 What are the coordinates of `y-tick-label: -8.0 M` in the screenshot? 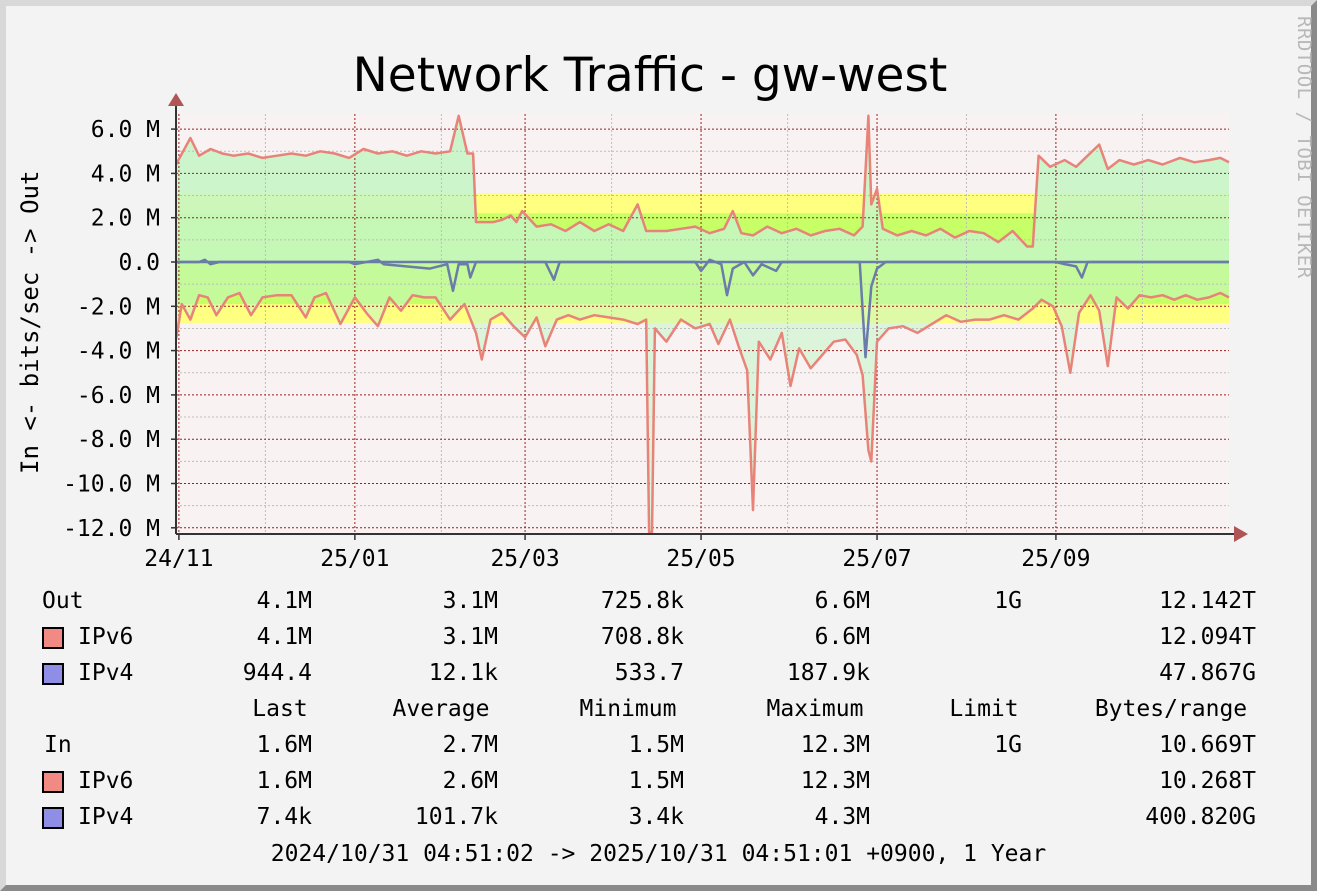 It's located at (118, 440).